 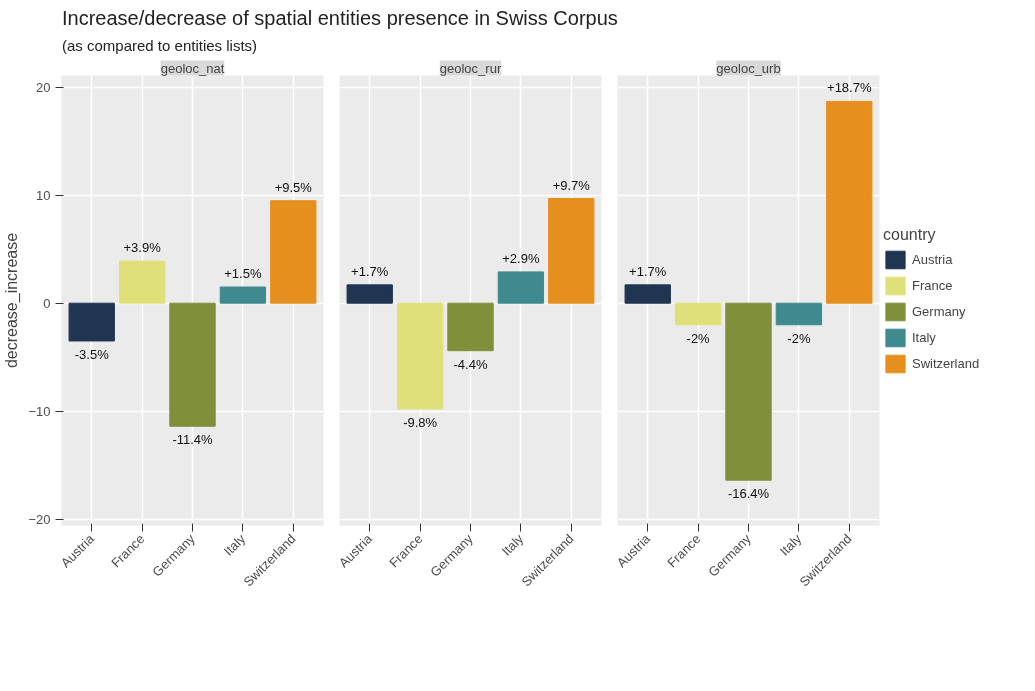 What do you see at coordinates (748, 494) in the screenshot?
I see `data-label: -16.4%` at bounding box center [748, 494].